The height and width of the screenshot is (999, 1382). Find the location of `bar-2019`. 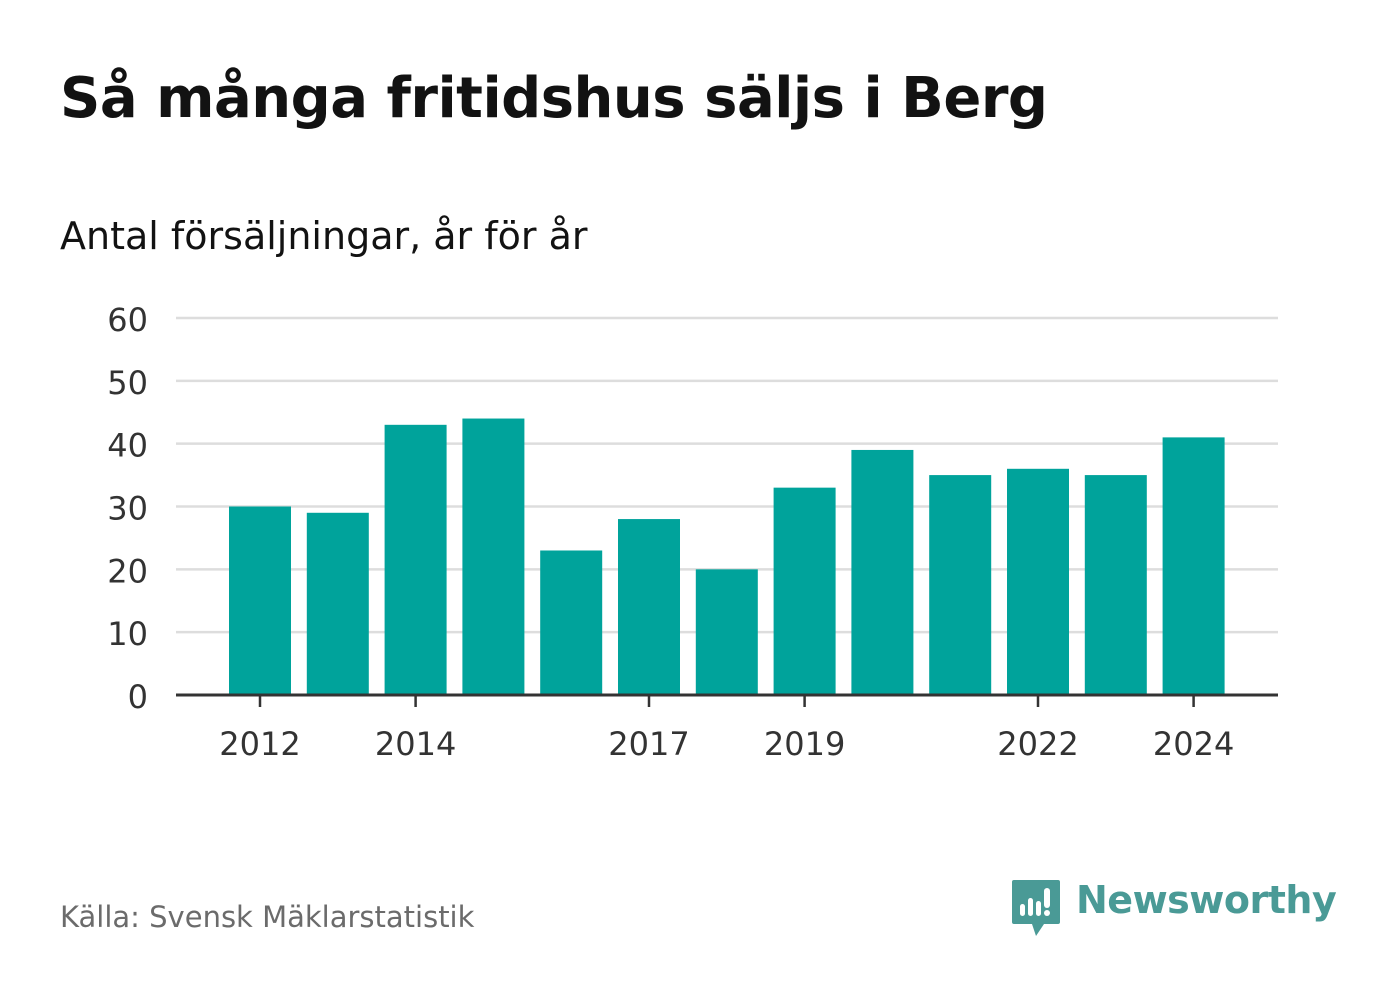

bar-2019 is located at coordinates (804, 591).